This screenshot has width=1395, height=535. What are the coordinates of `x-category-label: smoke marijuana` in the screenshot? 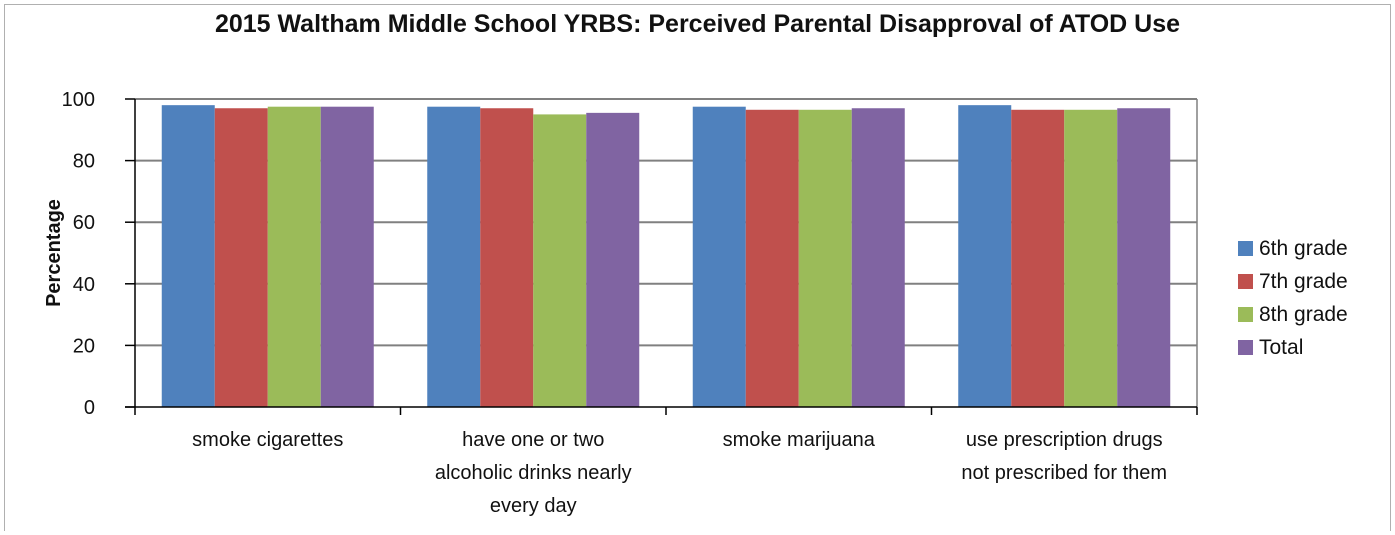 It's located at (799, 440).